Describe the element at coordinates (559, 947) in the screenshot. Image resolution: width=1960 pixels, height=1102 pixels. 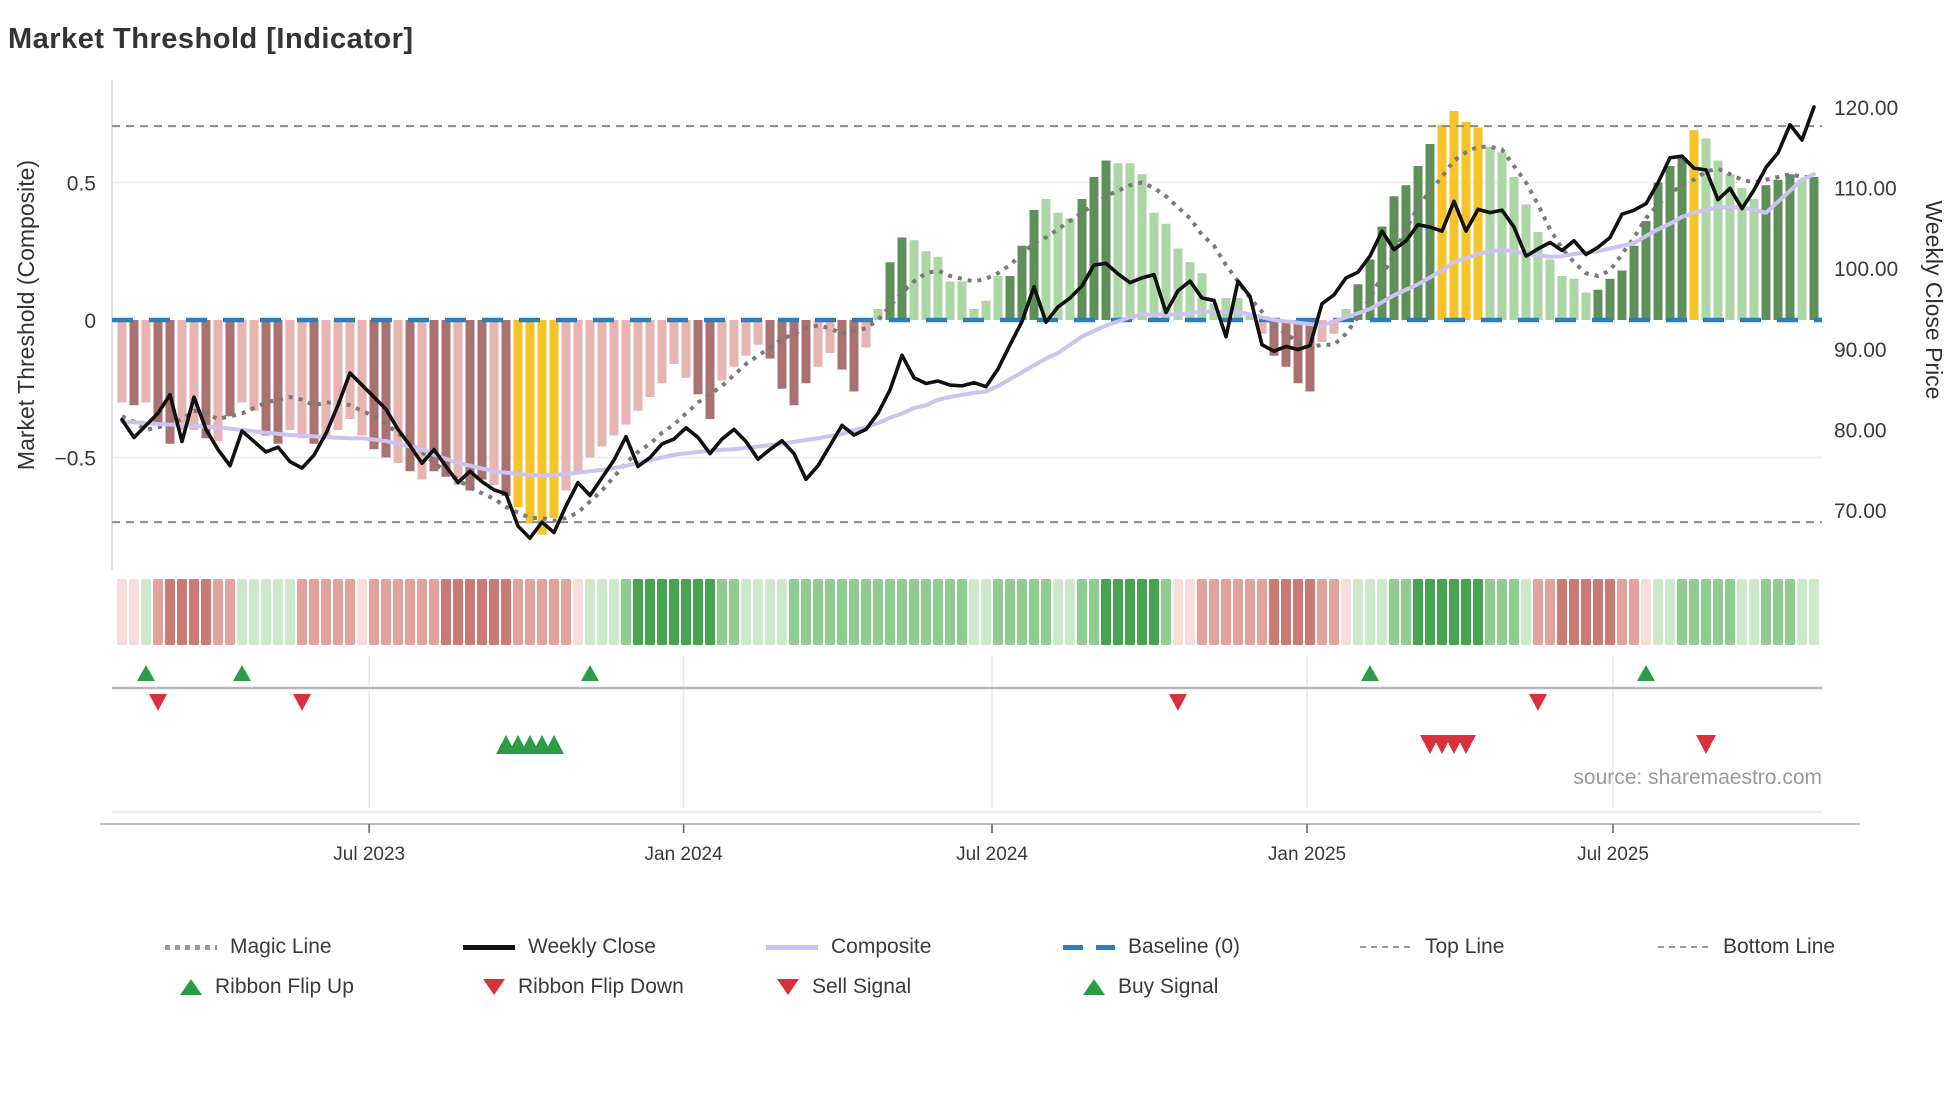
I see `legend-item-weekly-close: Weekly Close` at that location.